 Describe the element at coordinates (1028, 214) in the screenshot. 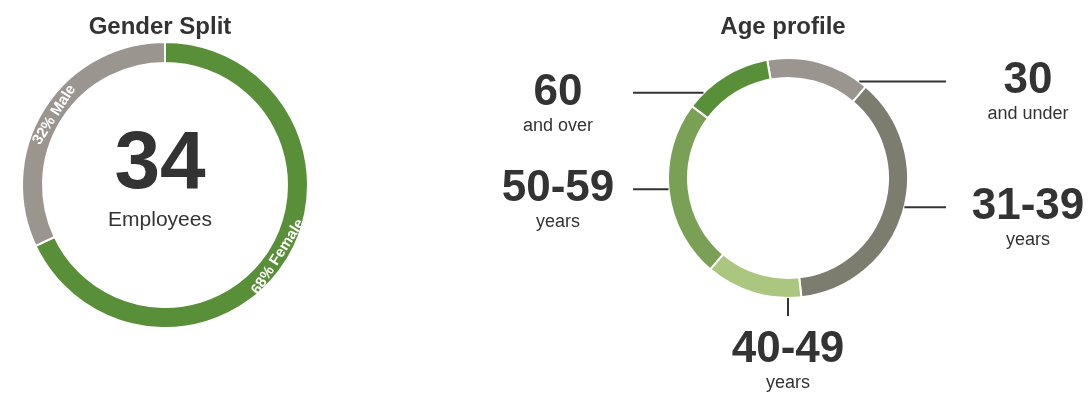

I see `slice-label: 31-39 years` at that location.